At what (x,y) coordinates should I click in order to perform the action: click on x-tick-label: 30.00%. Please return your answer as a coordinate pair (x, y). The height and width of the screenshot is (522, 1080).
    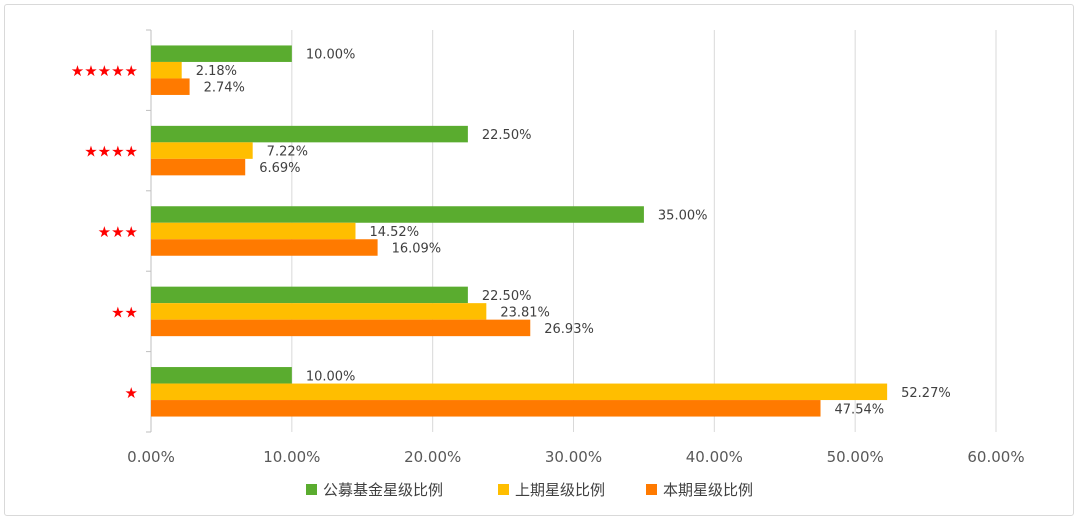
    Looking at the image, I should click on (573, 457).